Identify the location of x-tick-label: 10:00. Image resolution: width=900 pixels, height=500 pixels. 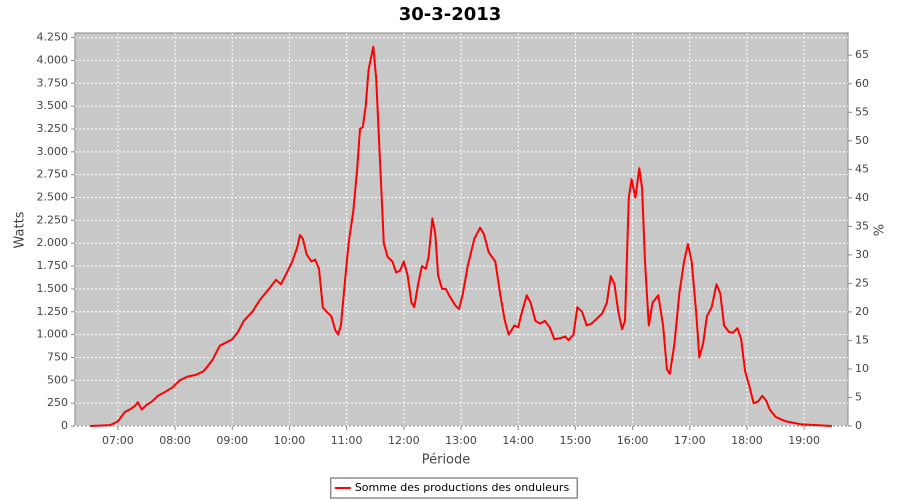
(290, 440).